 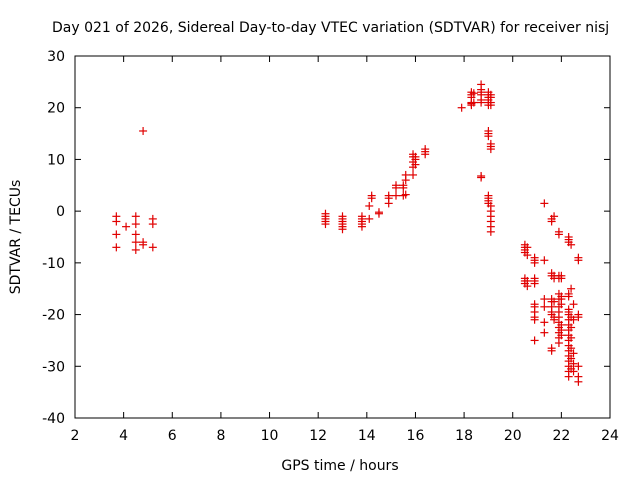 I want to click on y-tick-label: -10, so click(x=53, y=264).